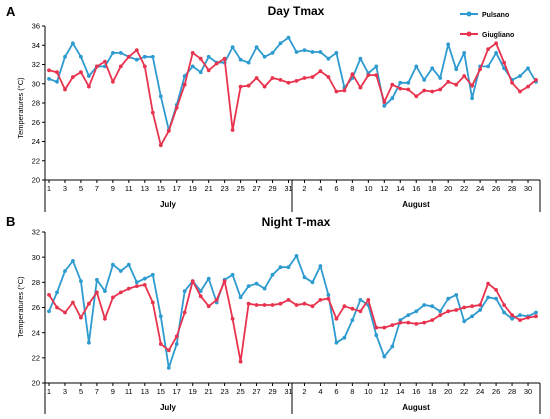 This screenshot has width=550, height=419. Describe the element at coordinates (36, 282) in the screenshot. I see `panel-b-ytick-label: 28` at that location.